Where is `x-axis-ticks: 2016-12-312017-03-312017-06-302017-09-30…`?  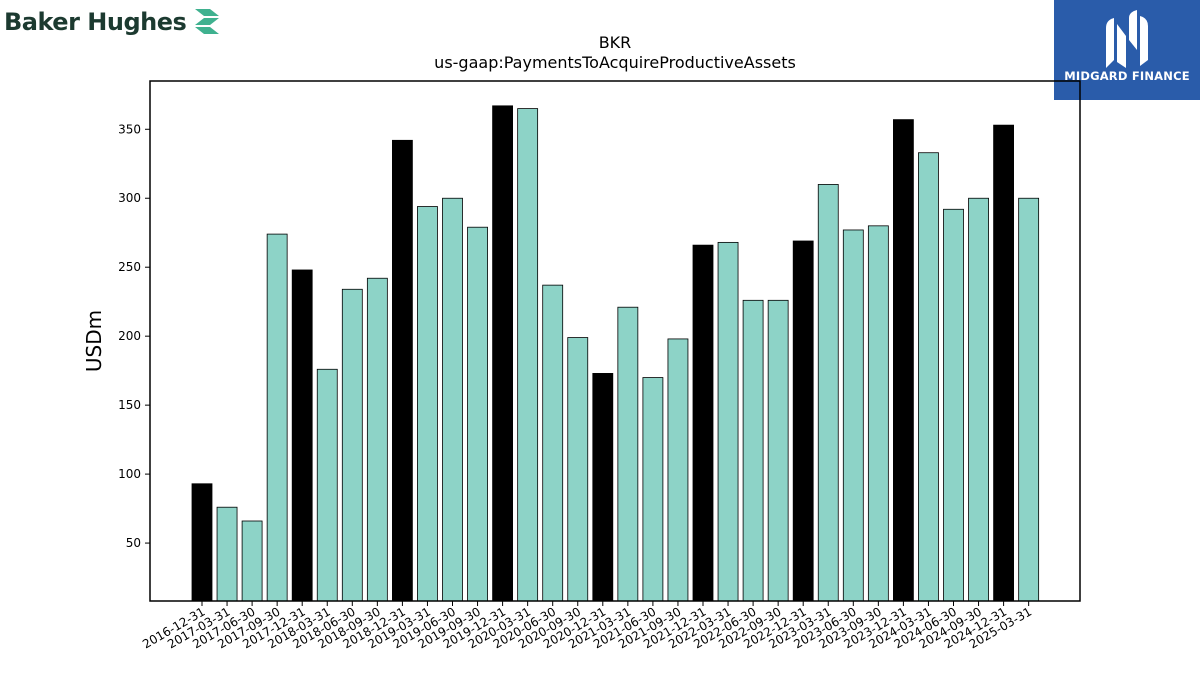 x-axis-ticks: 2016-12-312017-03-312017-06-302017-09-30… is located at coordinates (587, 626).